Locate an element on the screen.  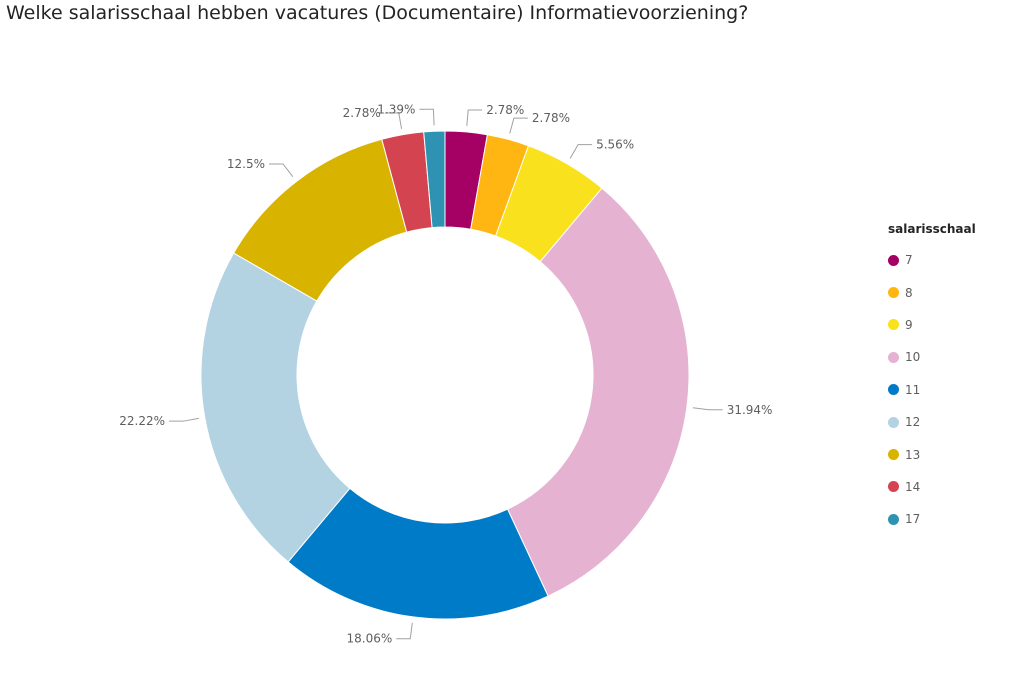
legend-label: 17 is located at coordinates (913, 519).